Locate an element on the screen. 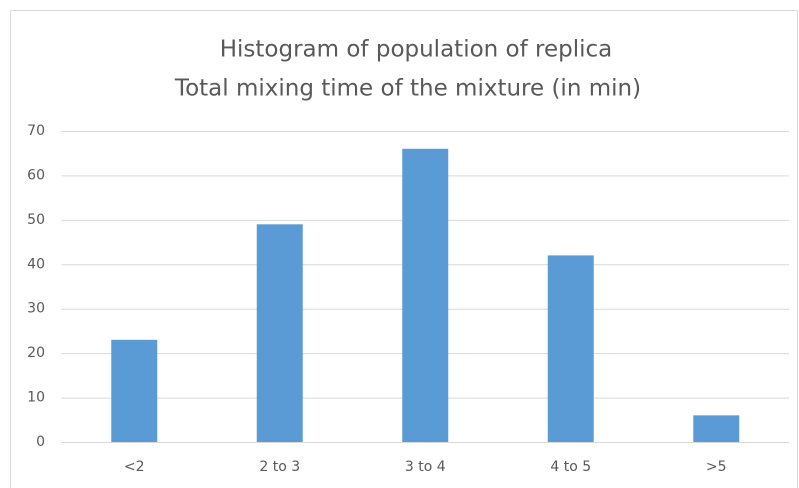 This screenshot has width=799, height=488. y-tick-label: 30 is located at coordinates (36, 309).